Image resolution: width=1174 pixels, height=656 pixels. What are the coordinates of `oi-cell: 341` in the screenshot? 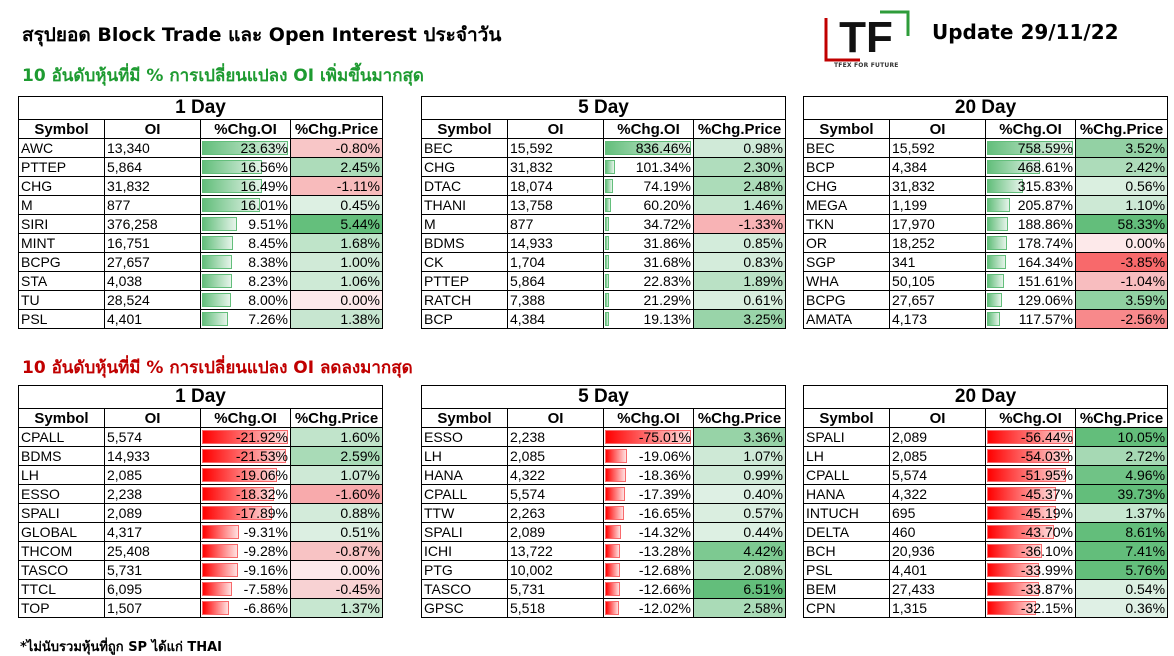 It's located at (937, 262).